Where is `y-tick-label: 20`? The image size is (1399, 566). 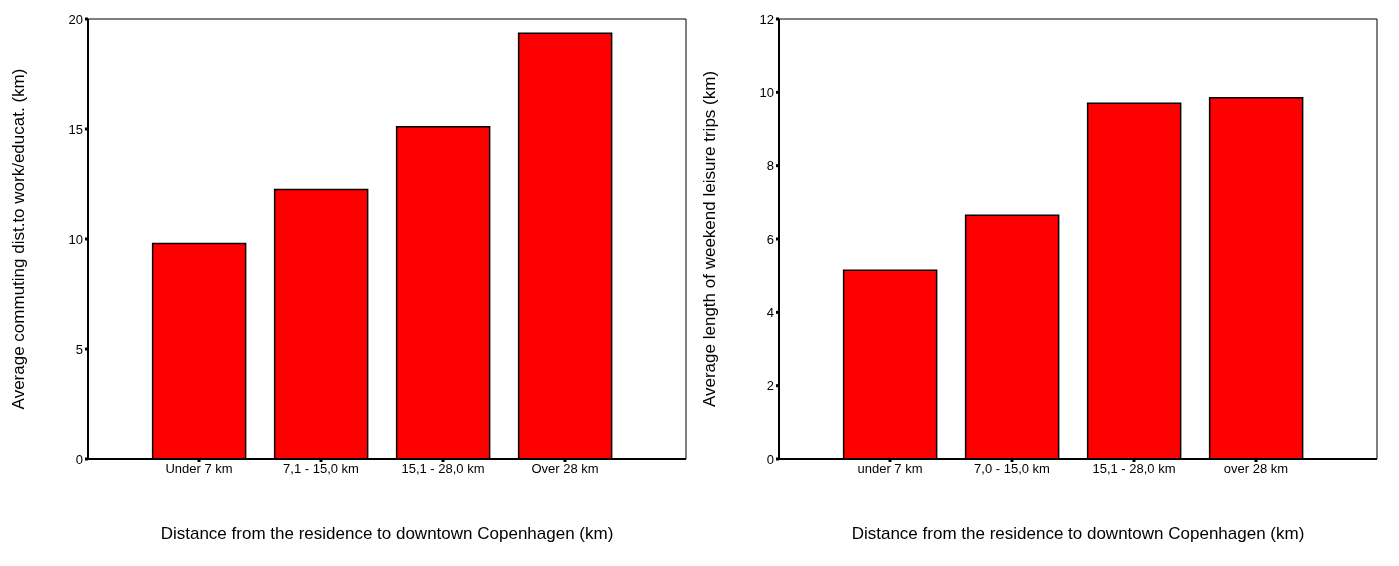 y-tick-label: 20 is located at coordinates (75, 19).